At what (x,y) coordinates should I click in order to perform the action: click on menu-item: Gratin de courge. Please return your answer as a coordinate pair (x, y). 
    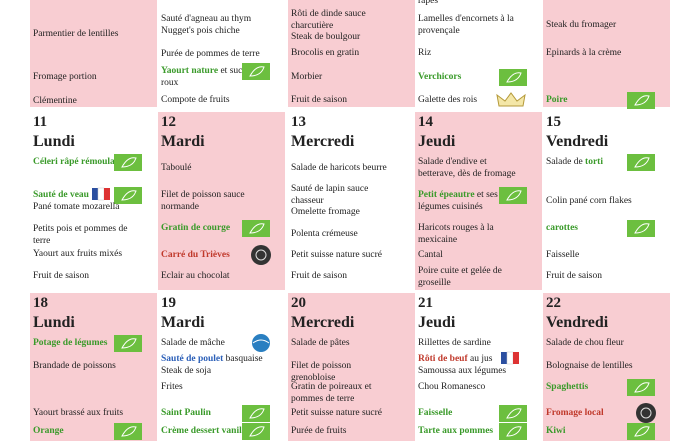
    Looking at the image, I should click on (214, 228).